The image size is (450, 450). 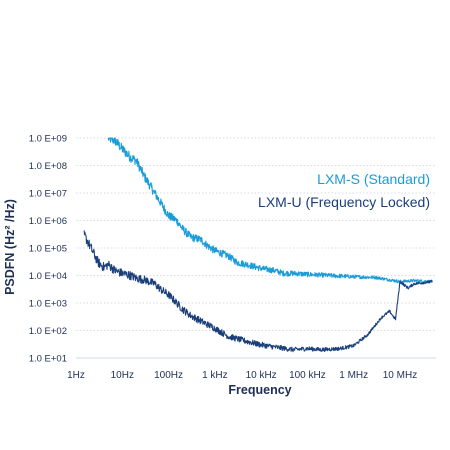 I want to click on y-tick-label: 1.0 E+08, so click(x=48, y=166).